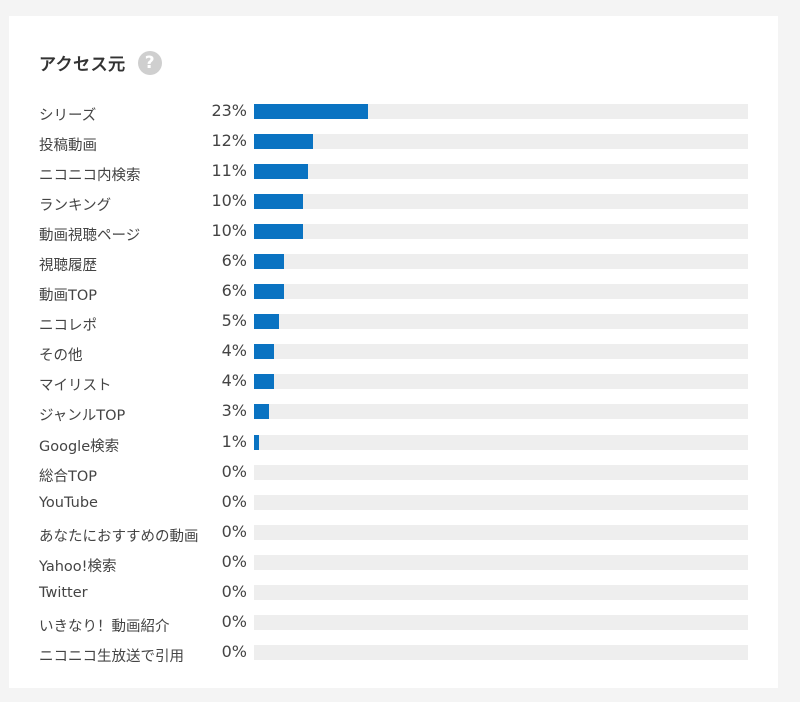  I want to click on value-label: 11%, so click(229, 171).